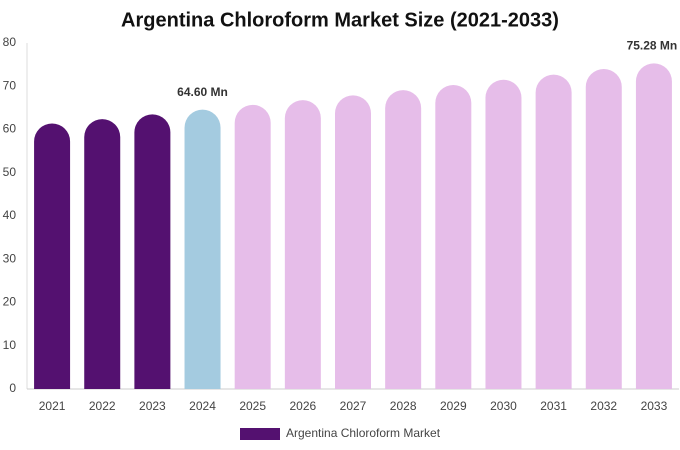  Describe the element at coordinates (10, 129) in the screenshot. I see `y-tick-label: 60` at that location.